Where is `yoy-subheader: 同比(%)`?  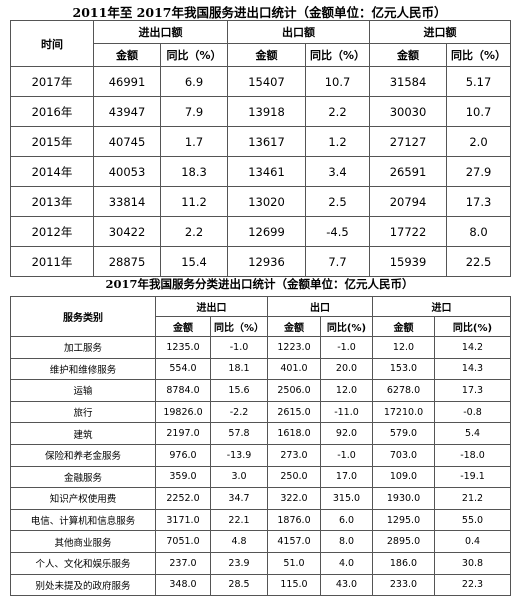
yoy-subheader: 同比(%) is located at coordinates (472, 326).